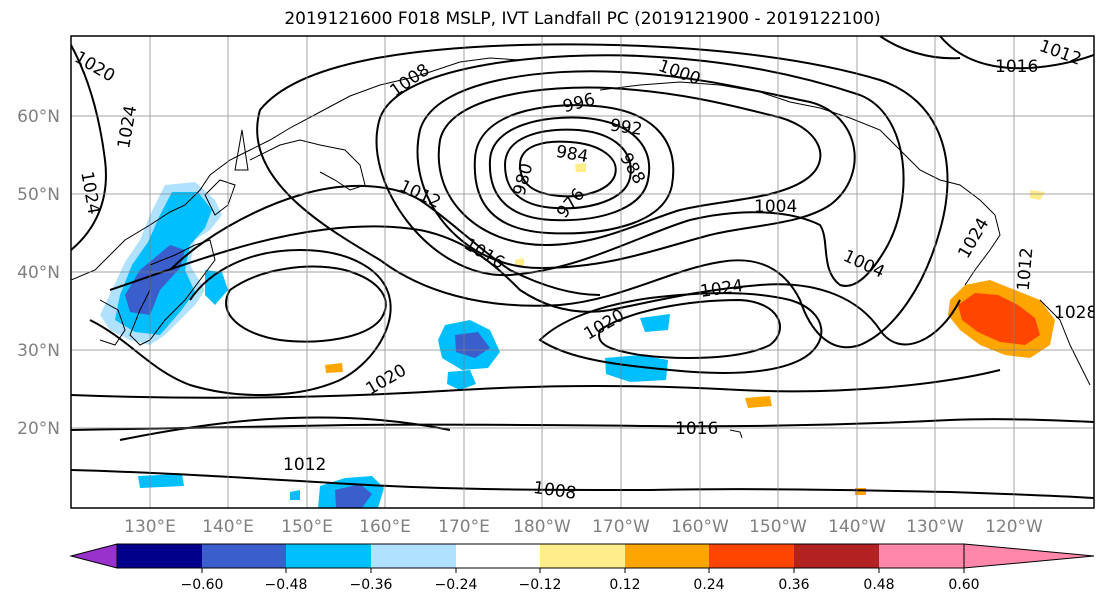 The width and height of the screenshot is (1105, 601). Describe the element at coordinates (307, 527) in the screenshot. I see `lon-label: 150°E` at that location.